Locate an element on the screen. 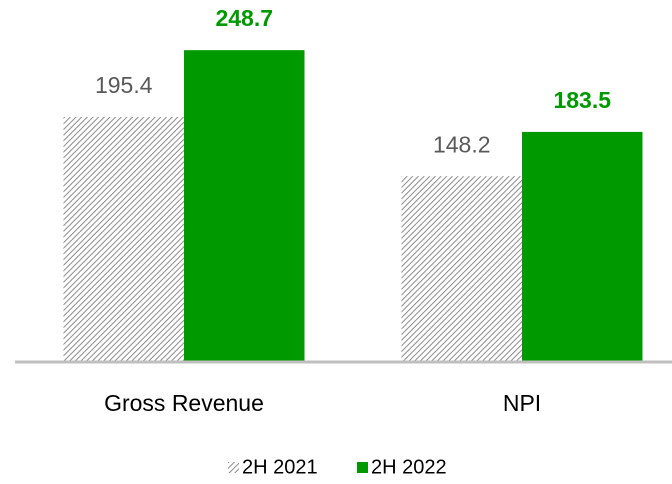  value-label: 248.7 is located at coordinates (244, 18).